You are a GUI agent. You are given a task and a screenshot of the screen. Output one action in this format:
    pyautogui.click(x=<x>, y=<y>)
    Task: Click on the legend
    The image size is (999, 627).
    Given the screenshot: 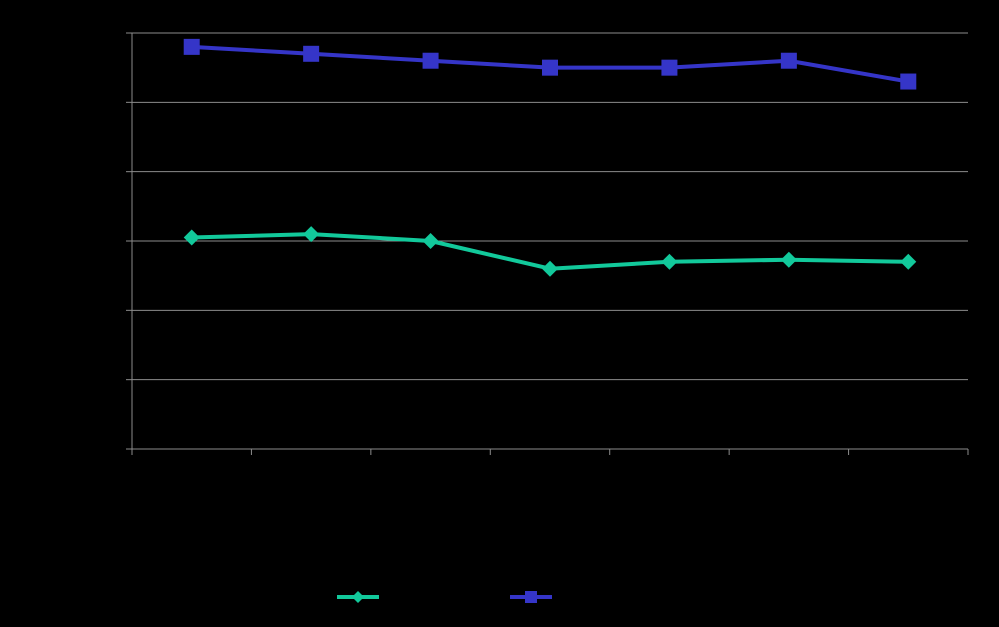 What is the action you would take?
    pyautogui.click(x=444, y=597)
    